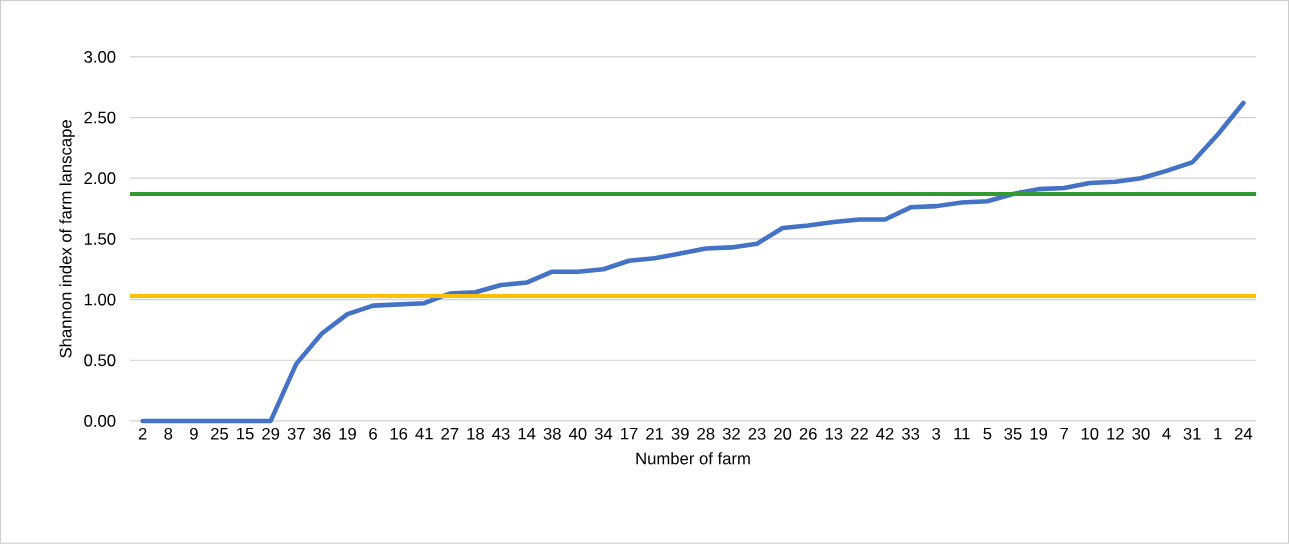 The width and height of the screenshot is (1289, 544). What do you see at coordinates (475, 433) in the screenshot?
I see `x-tick-label: 18` at bounding box center [475, 433].